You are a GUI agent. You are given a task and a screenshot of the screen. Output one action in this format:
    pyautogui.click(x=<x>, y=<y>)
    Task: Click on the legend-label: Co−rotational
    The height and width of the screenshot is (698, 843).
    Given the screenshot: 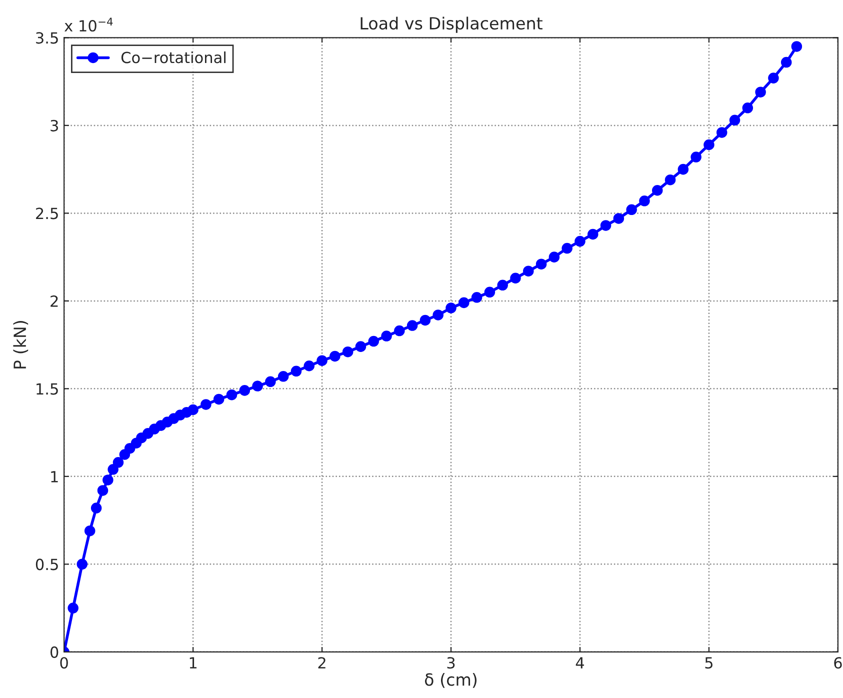 What is the action you would take?
    pyautogui.click(x=173, y=57)
    